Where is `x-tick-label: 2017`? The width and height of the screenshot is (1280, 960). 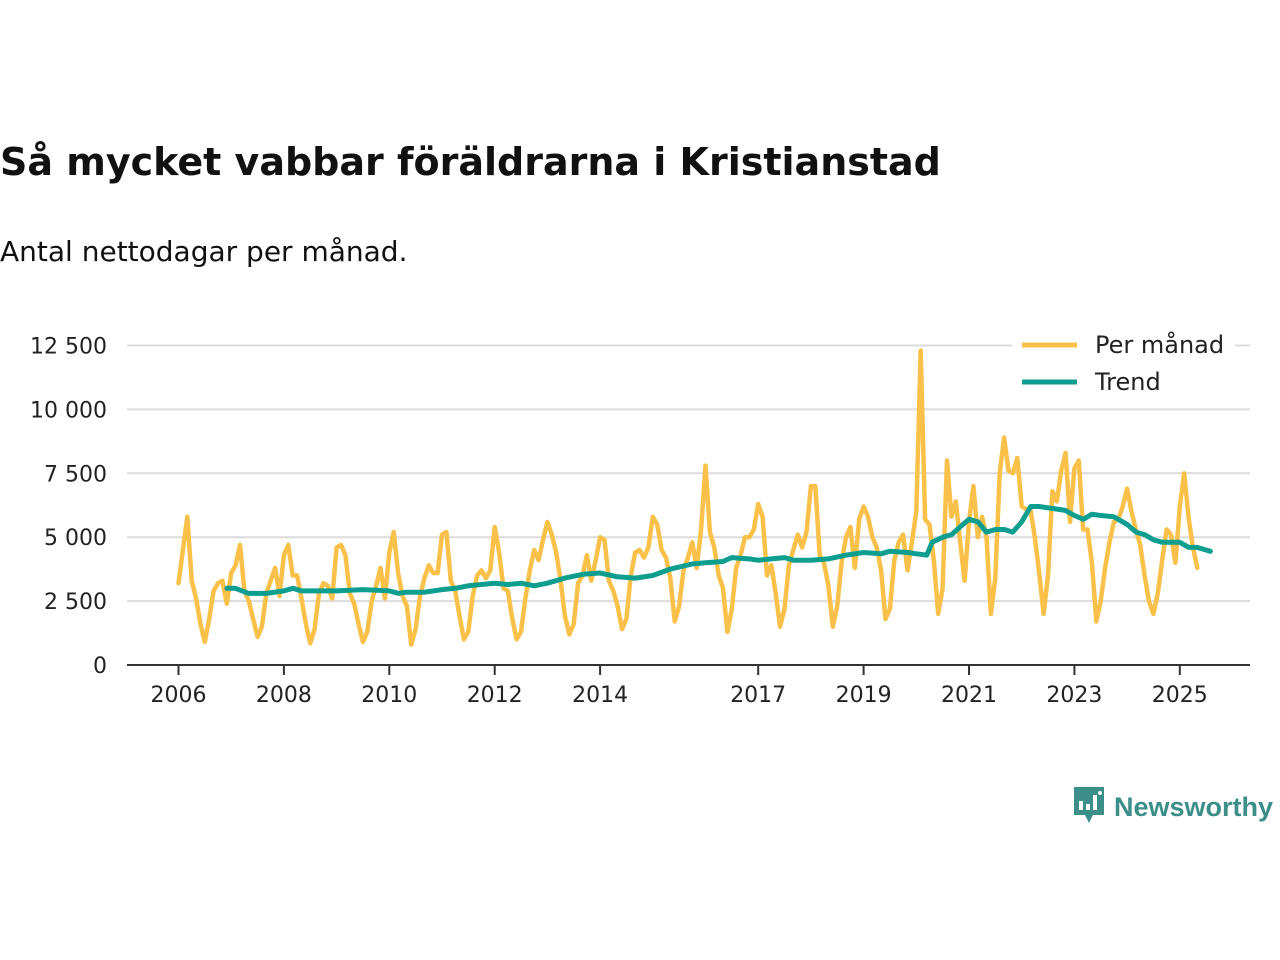
x-tick-label: 2017 is located at coordinates (758, 695).